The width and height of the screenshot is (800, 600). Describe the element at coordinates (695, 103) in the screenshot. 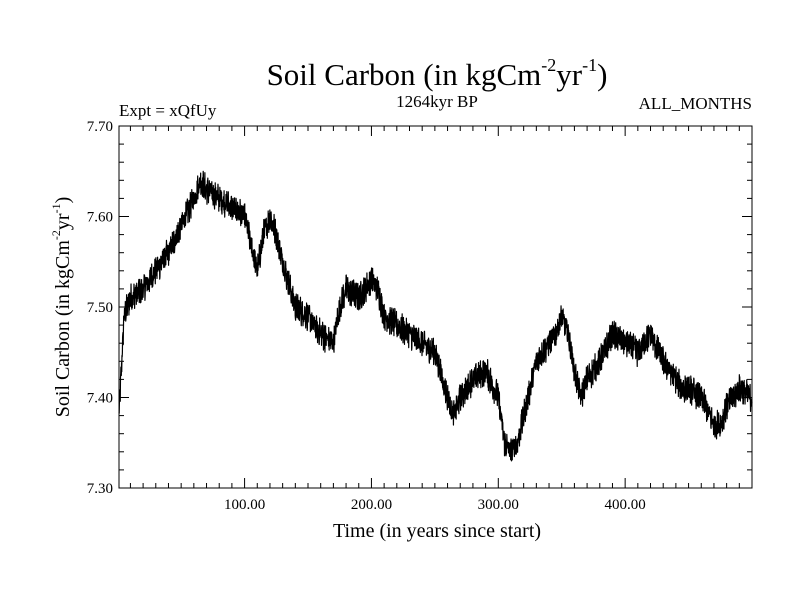

I see `months-label: ALL_MONTHS` at that location.